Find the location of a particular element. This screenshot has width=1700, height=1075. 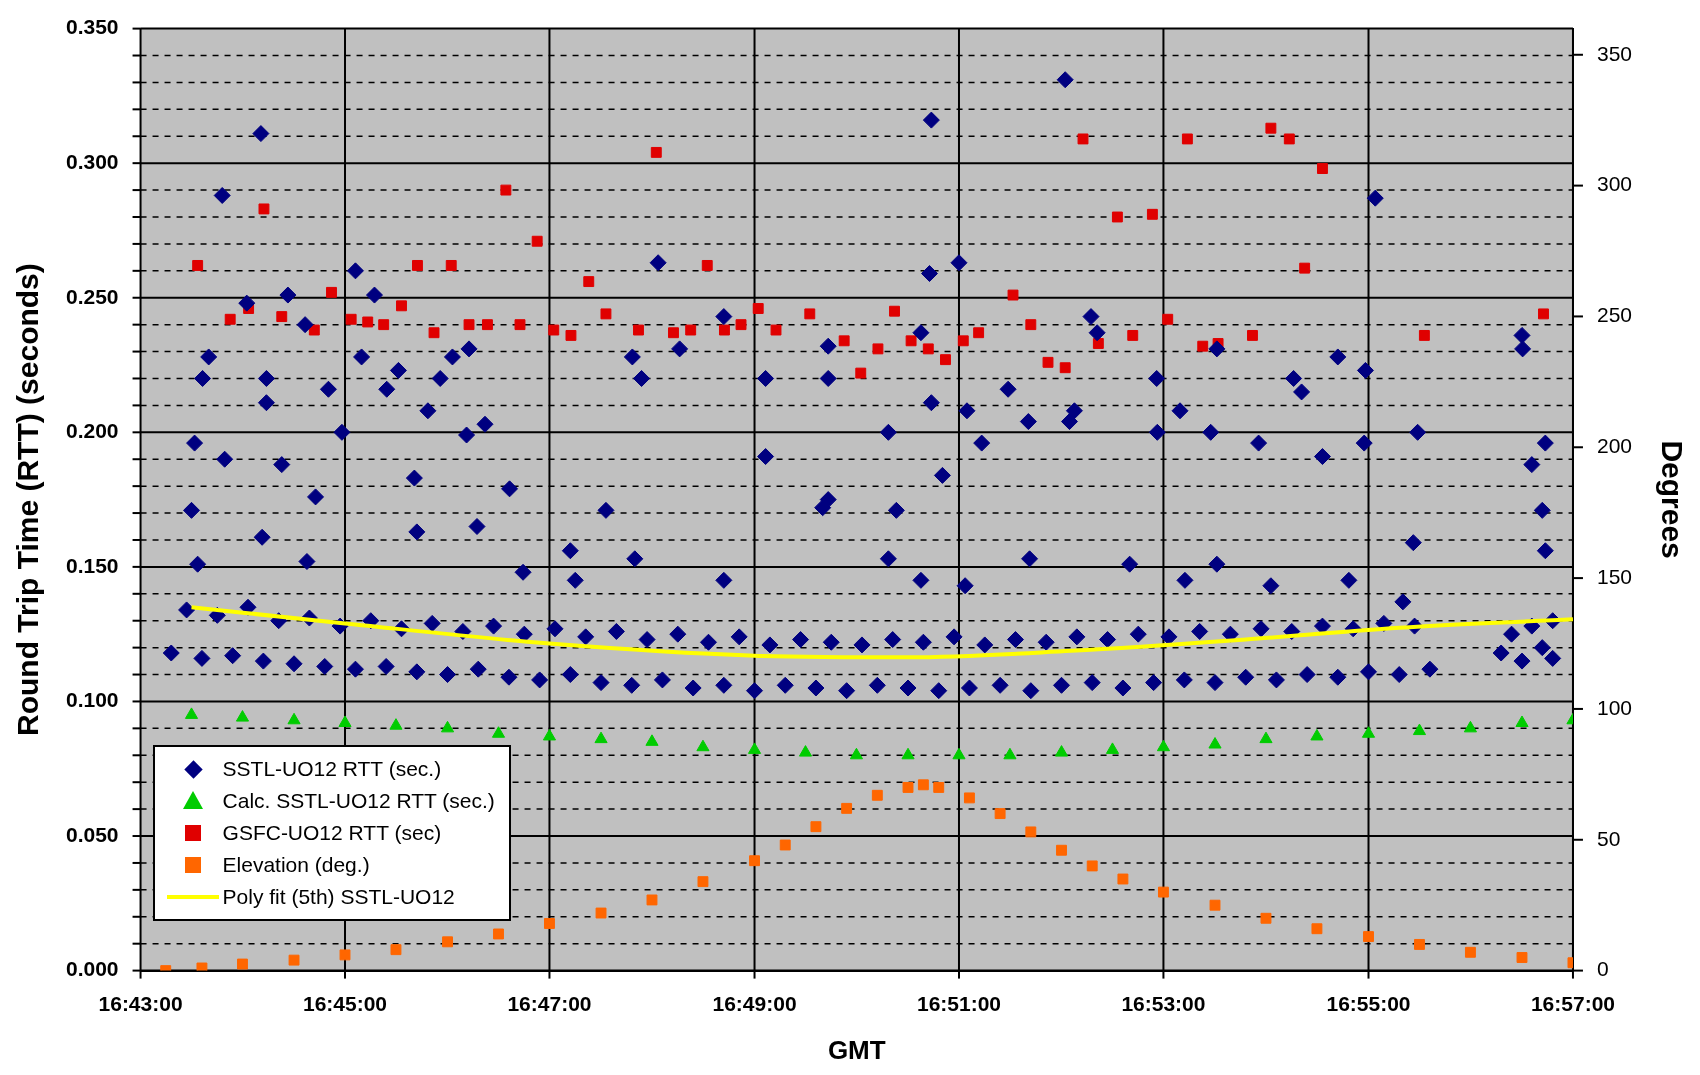

x-tick-label: 16:51:00 is located at coordinates (959, 1003).